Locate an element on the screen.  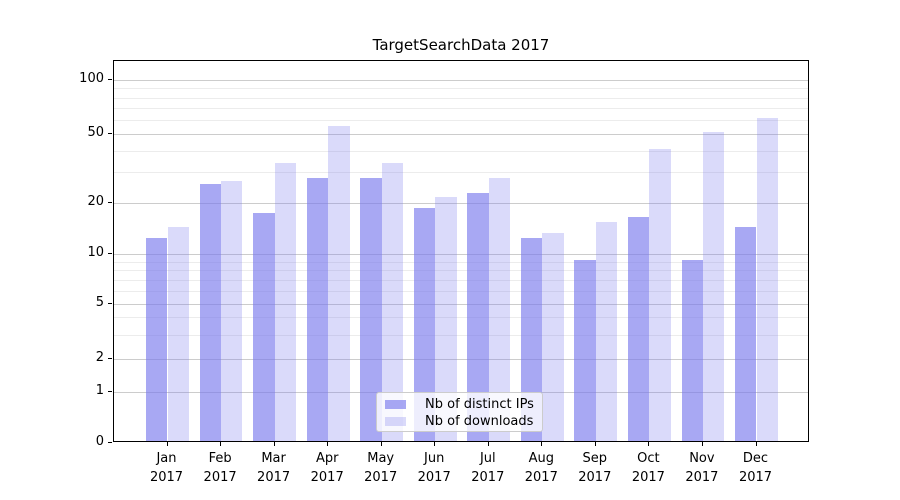
y-tick-label-0: 0 is located at coordinates (99, 441).